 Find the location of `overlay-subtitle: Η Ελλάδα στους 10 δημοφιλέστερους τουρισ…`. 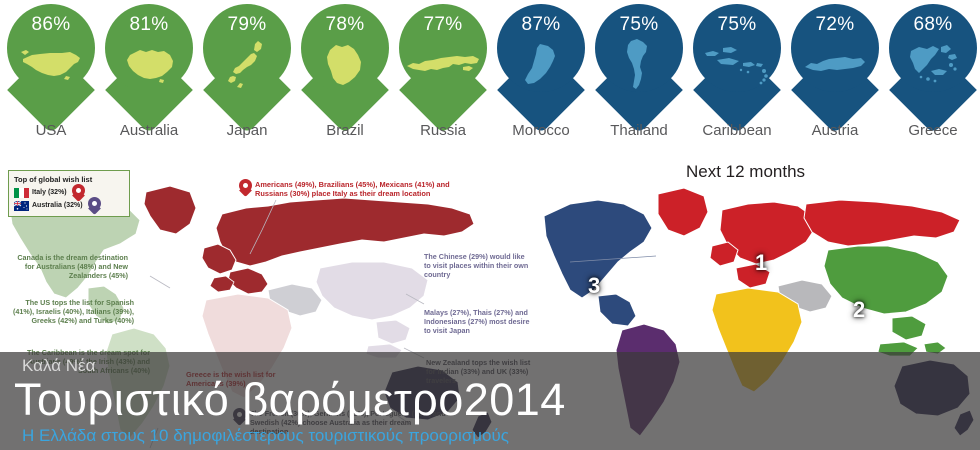

overlay-subtitle: Η Ελλάδα στους 10 δημοφιλέστερους τουρισ… is located at coordinates (265, 435).